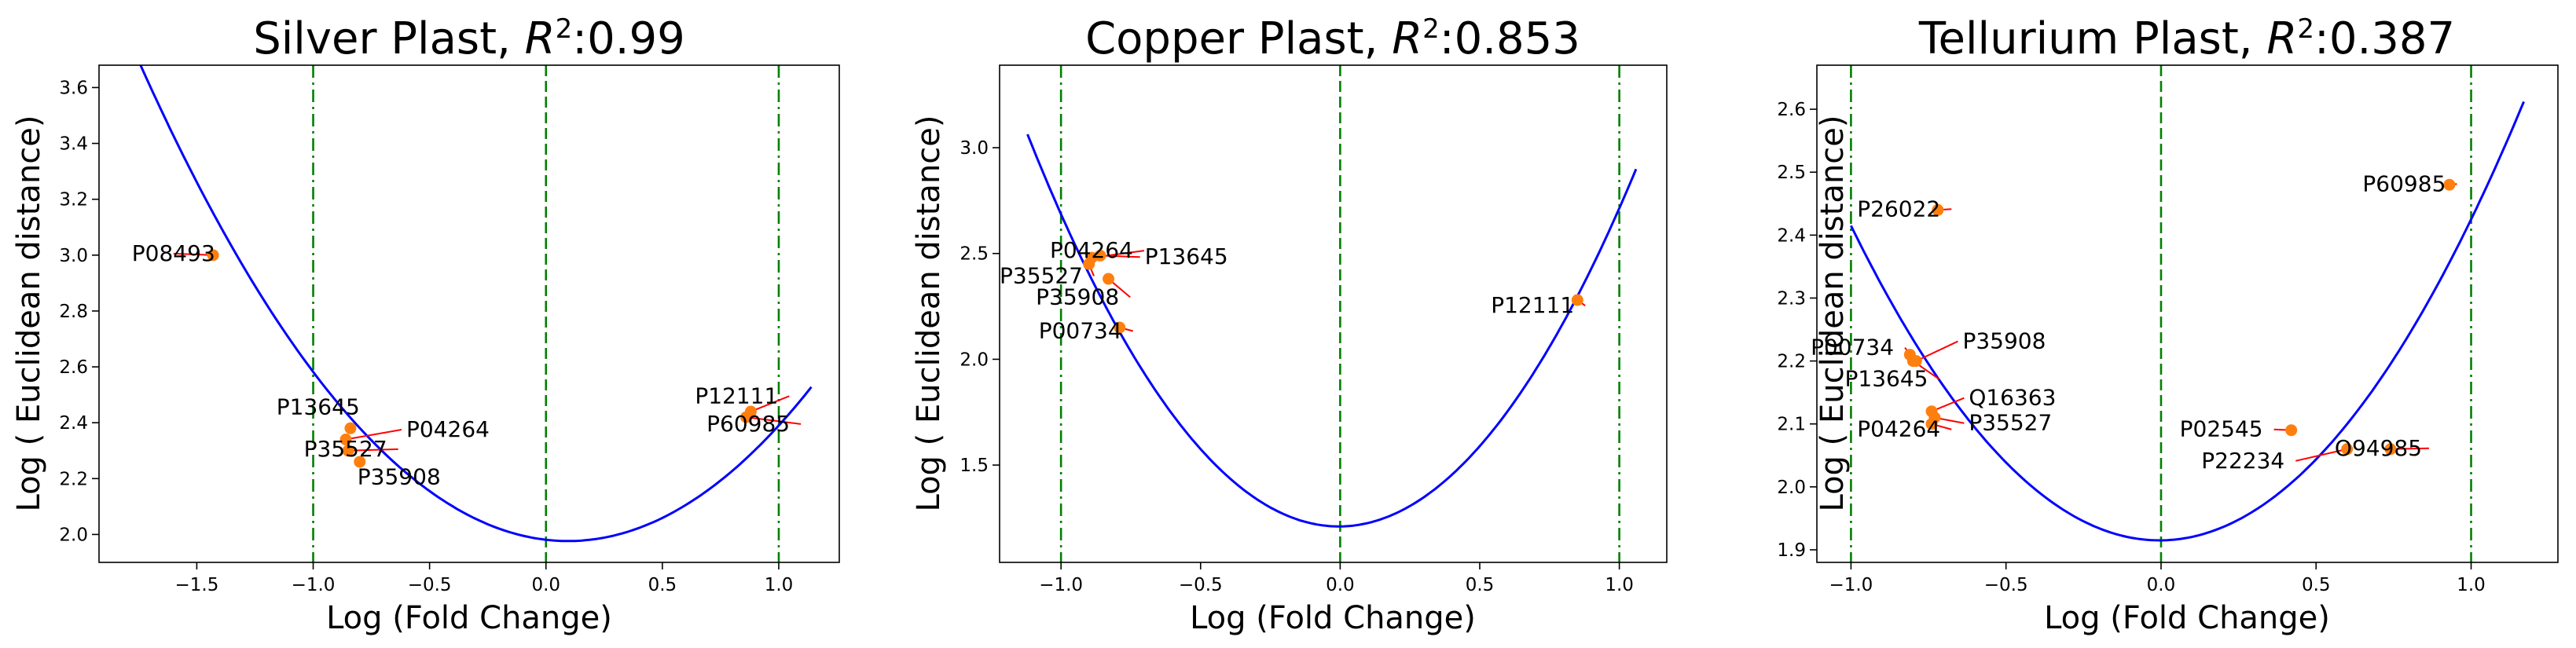 Image resolution: width=2576 pixels, height=648 pixels. What do you see at coordinates (2378, 448) in the screenshot?
I see `point-label: O94985` at bounding box center [2378, 448].